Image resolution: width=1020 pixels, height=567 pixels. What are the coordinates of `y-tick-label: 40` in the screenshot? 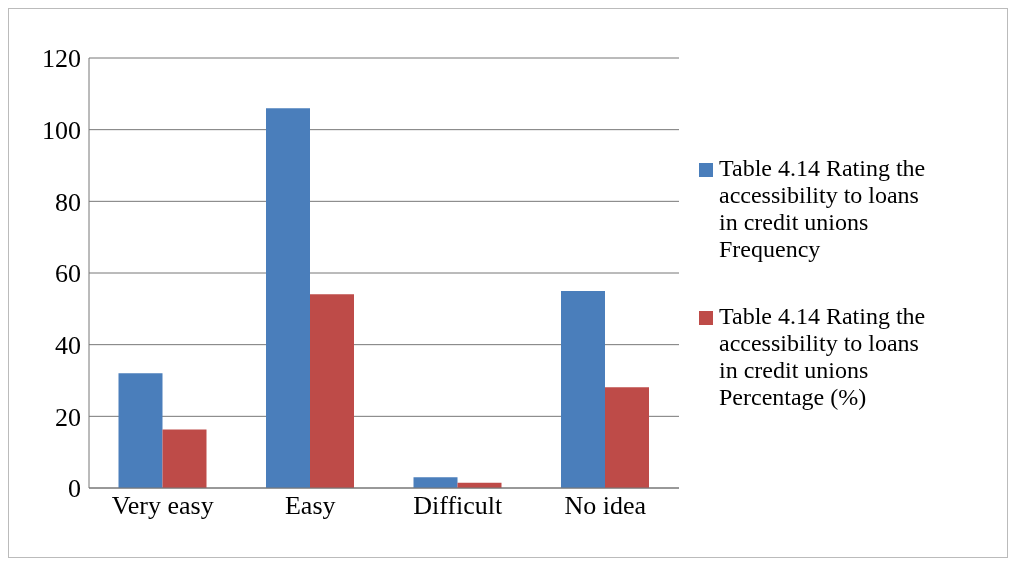 It's located at (68, 345).